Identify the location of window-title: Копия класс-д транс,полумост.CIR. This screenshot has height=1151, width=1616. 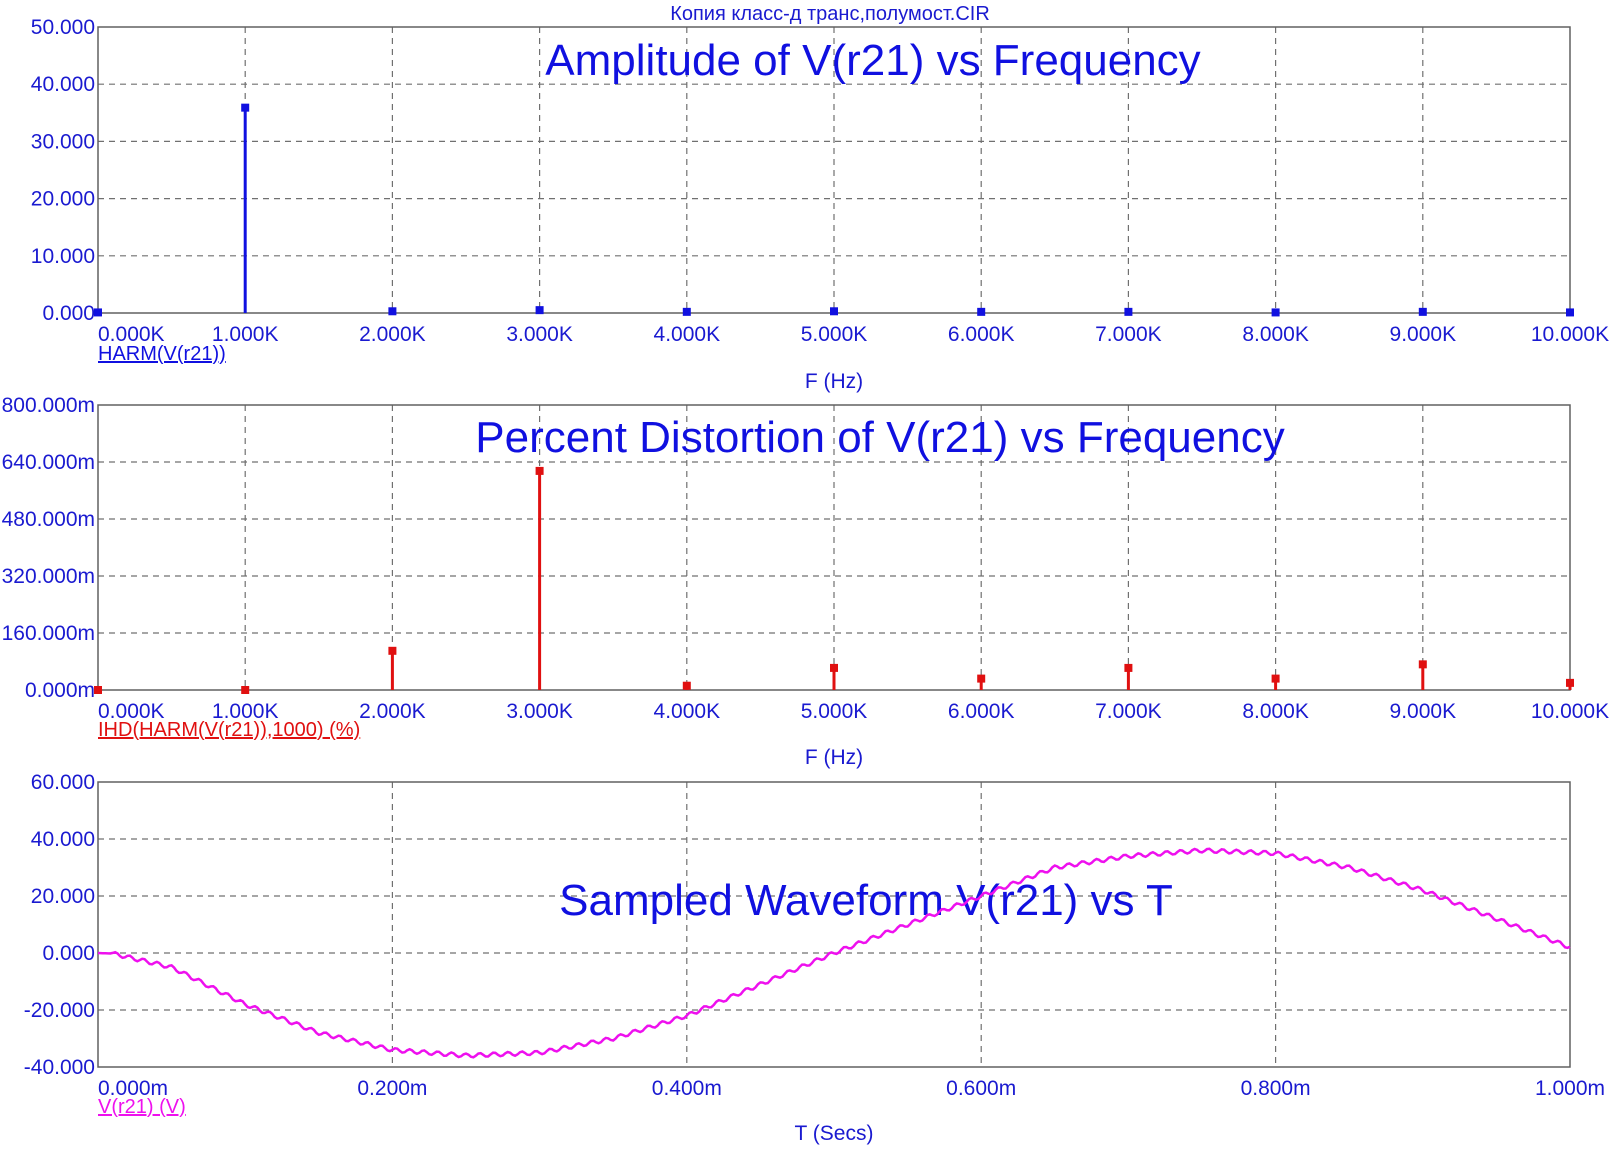
(830, 14).